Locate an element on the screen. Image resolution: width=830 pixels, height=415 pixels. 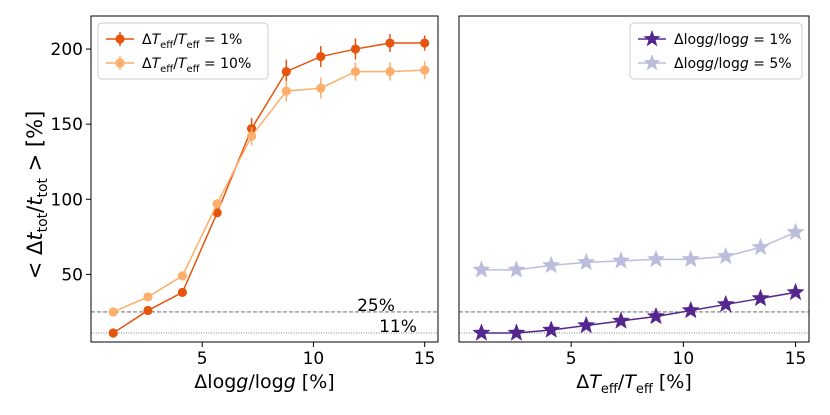
legend-label: ΔTeff/Teff = 10% is located at coordinates (196, 65).